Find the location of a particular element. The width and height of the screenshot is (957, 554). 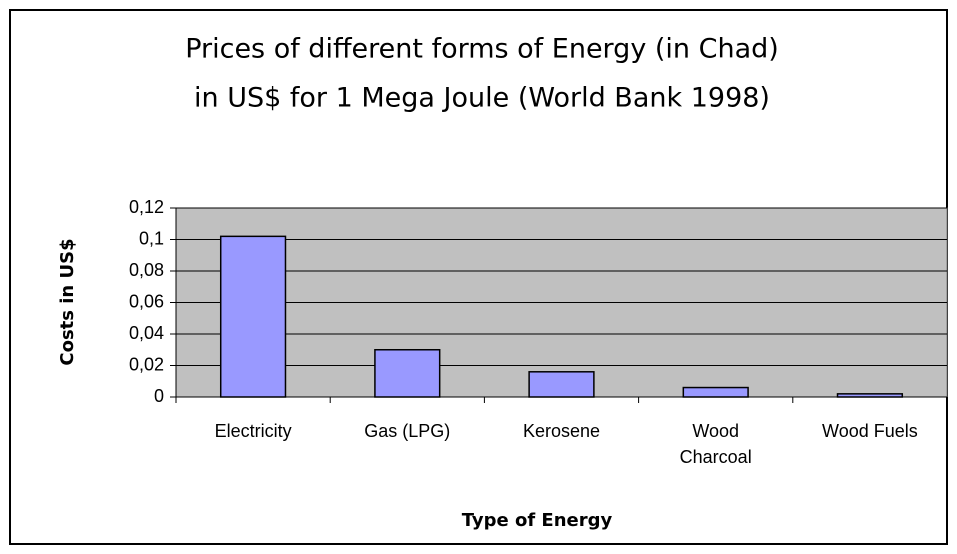

y-axis-title: Costs in US$ is located at coordinates (67, 301).